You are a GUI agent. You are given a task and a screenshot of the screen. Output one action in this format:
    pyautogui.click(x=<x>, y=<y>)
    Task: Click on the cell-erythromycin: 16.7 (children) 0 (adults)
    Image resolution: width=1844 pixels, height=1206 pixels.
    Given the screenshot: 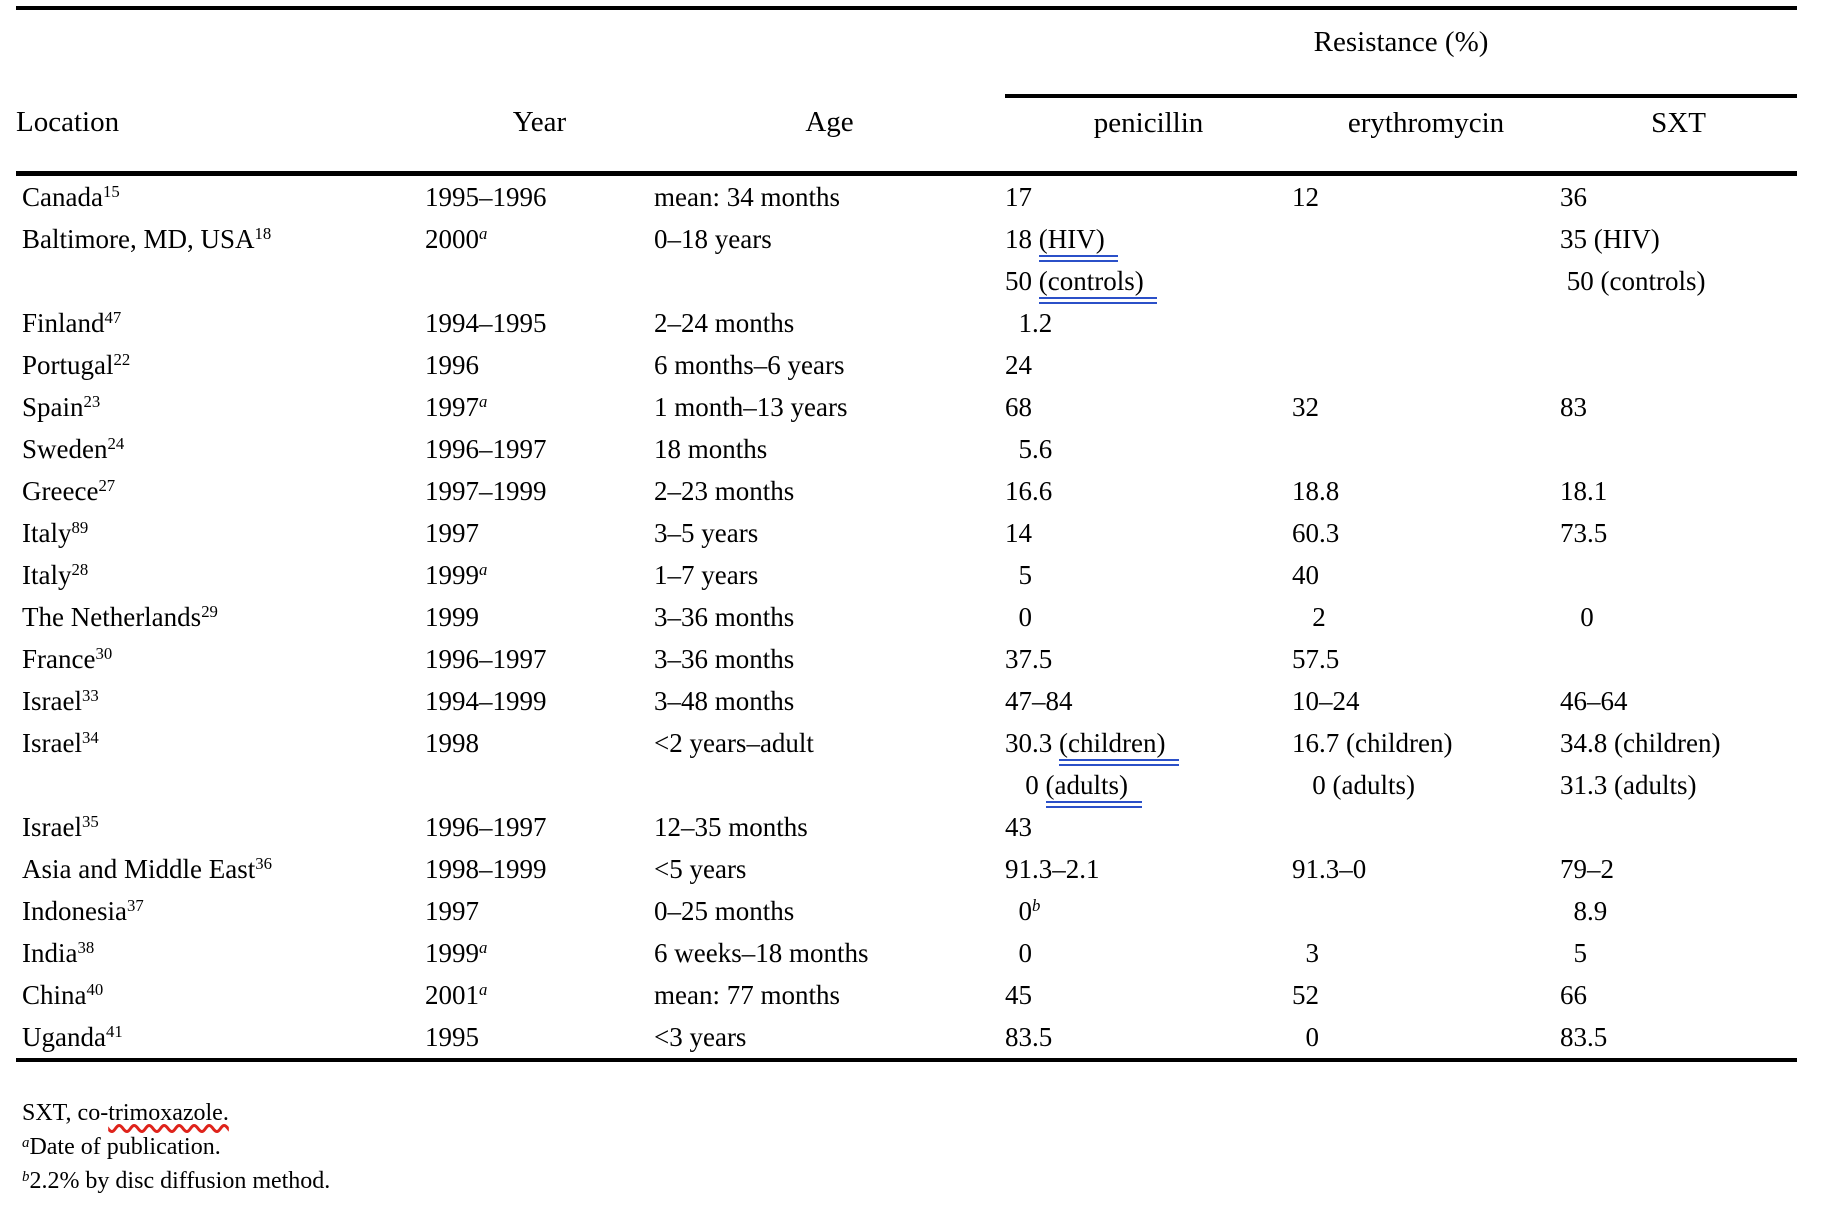 What is the action you would take?
    pyautogui.click(x=1426, y=764)
    